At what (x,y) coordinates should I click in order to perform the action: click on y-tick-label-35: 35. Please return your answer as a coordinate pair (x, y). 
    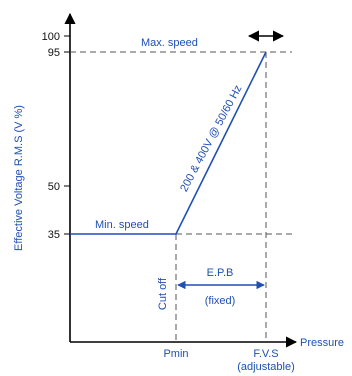
    Looking at the image, I should click on (54, 235).